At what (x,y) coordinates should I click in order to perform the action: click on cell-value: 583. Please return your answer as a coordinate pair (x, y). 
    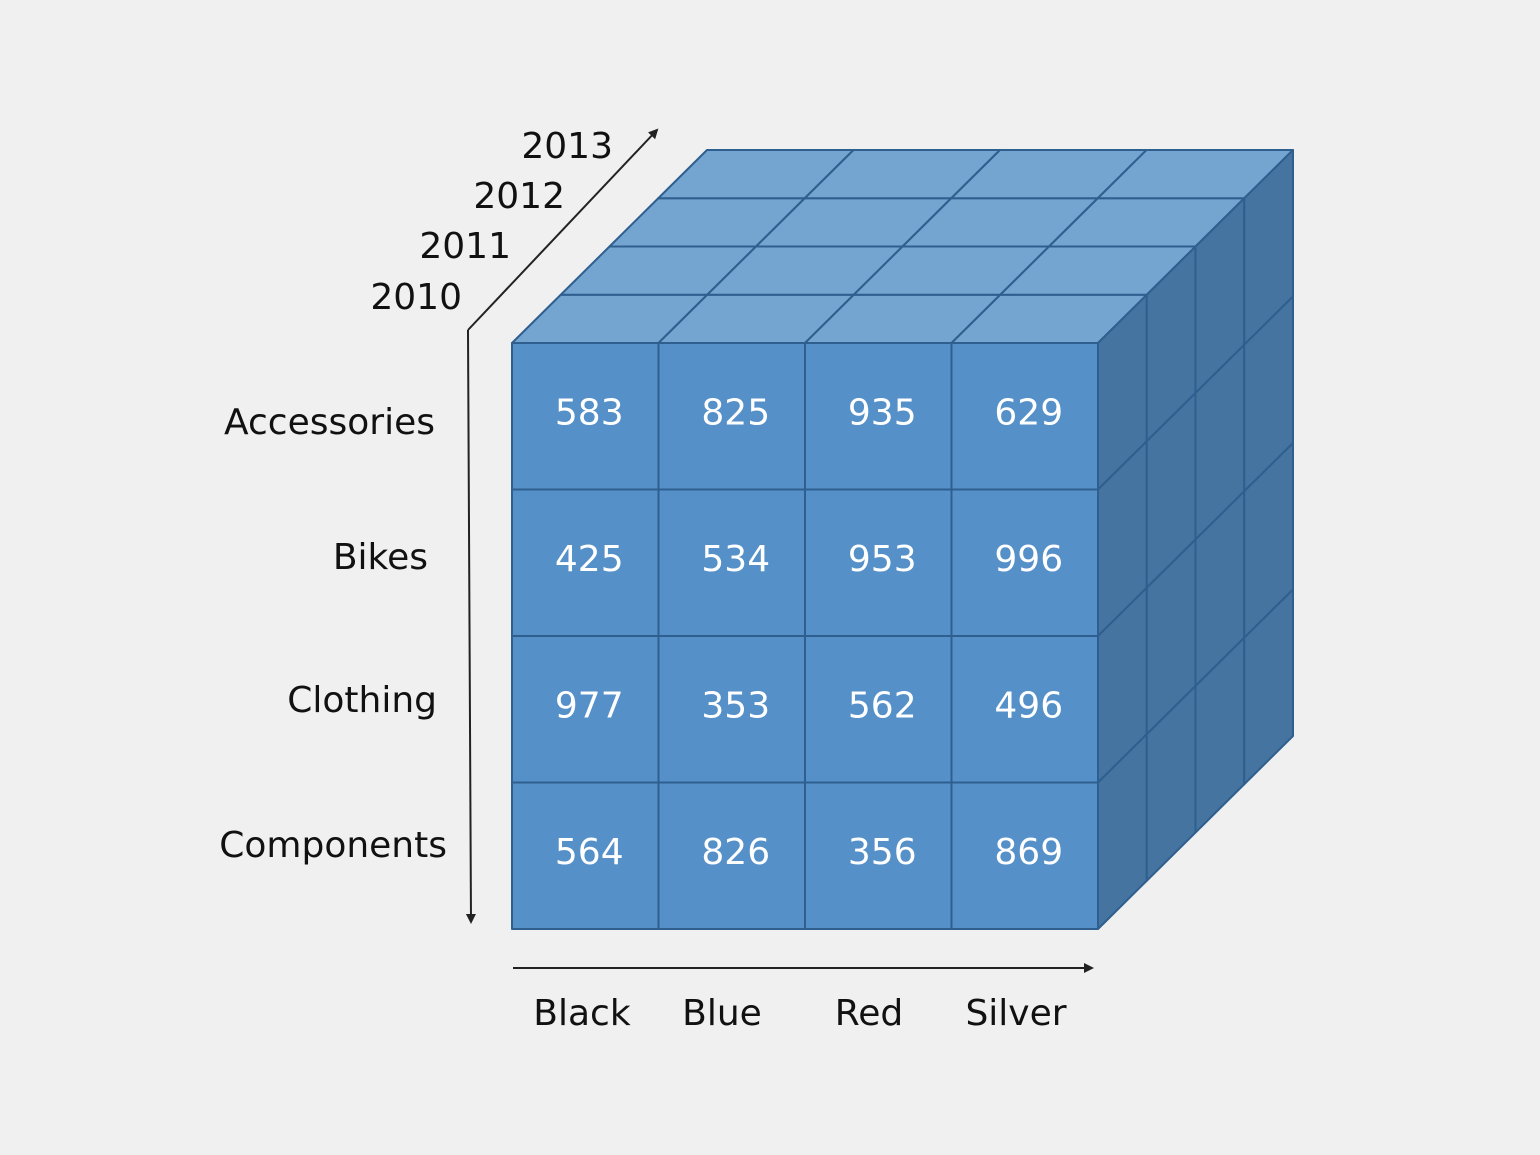
    Looking at the image, I should click on (589, 412).